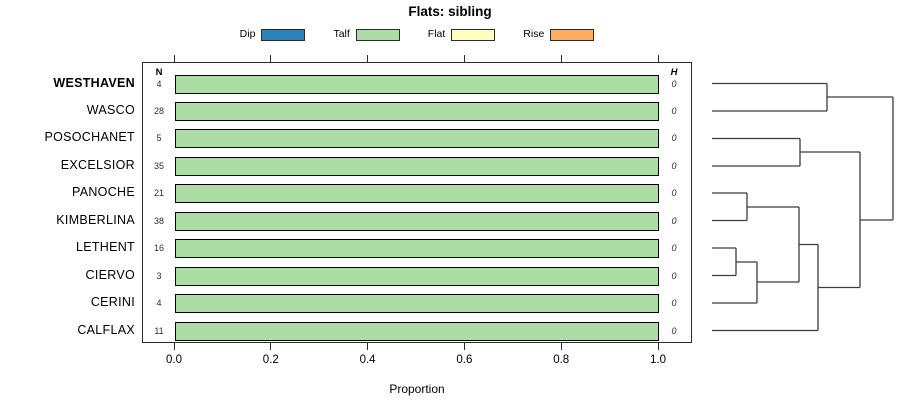 The width and height of the screenshot is (900, 420). What do you see at coordinates (158, 248) in the screenshot?
I see `n-value: 16` at bounding box center [158, 248].